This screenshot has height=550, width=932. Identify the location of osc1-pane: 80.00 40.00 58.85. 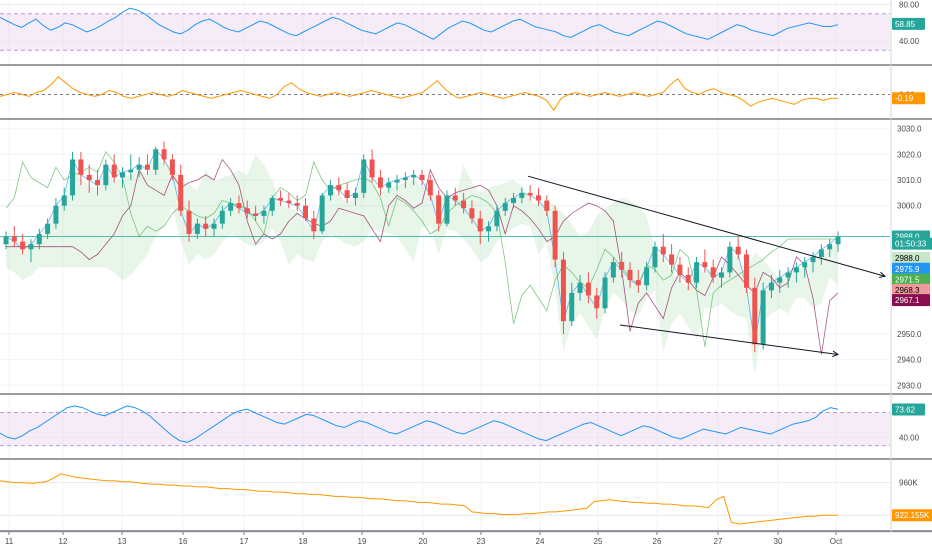
(466, 33).